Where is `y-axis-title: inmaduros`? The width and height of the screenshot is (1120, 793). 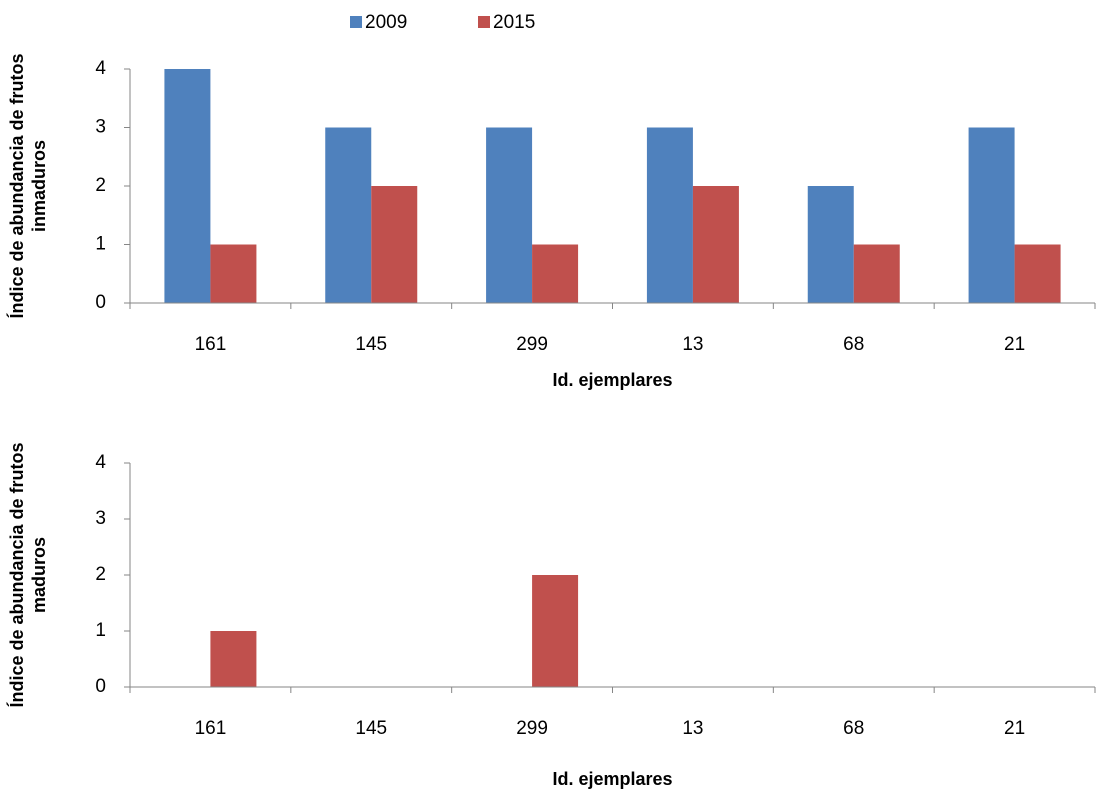
y-axis-title: inmaduros is located at coordinates (39, 186).